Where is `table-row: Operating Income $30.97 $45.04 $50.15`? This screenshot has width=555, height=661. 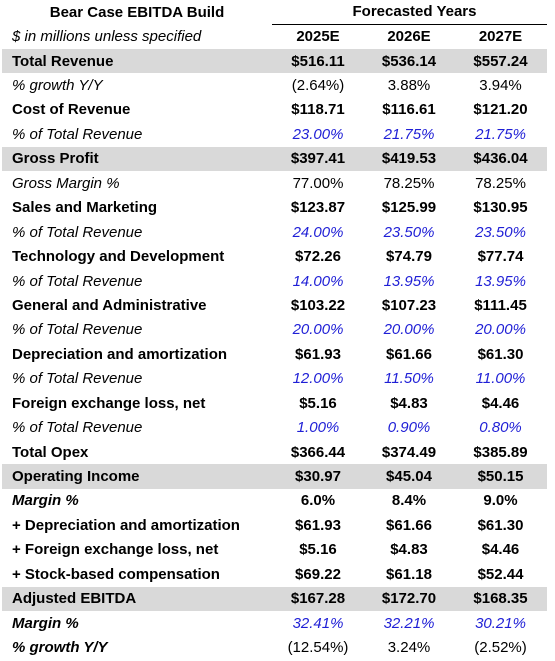 table-row: Operating Income $30.97 $45.04 $50.15 is located at coordinates (275, 476).